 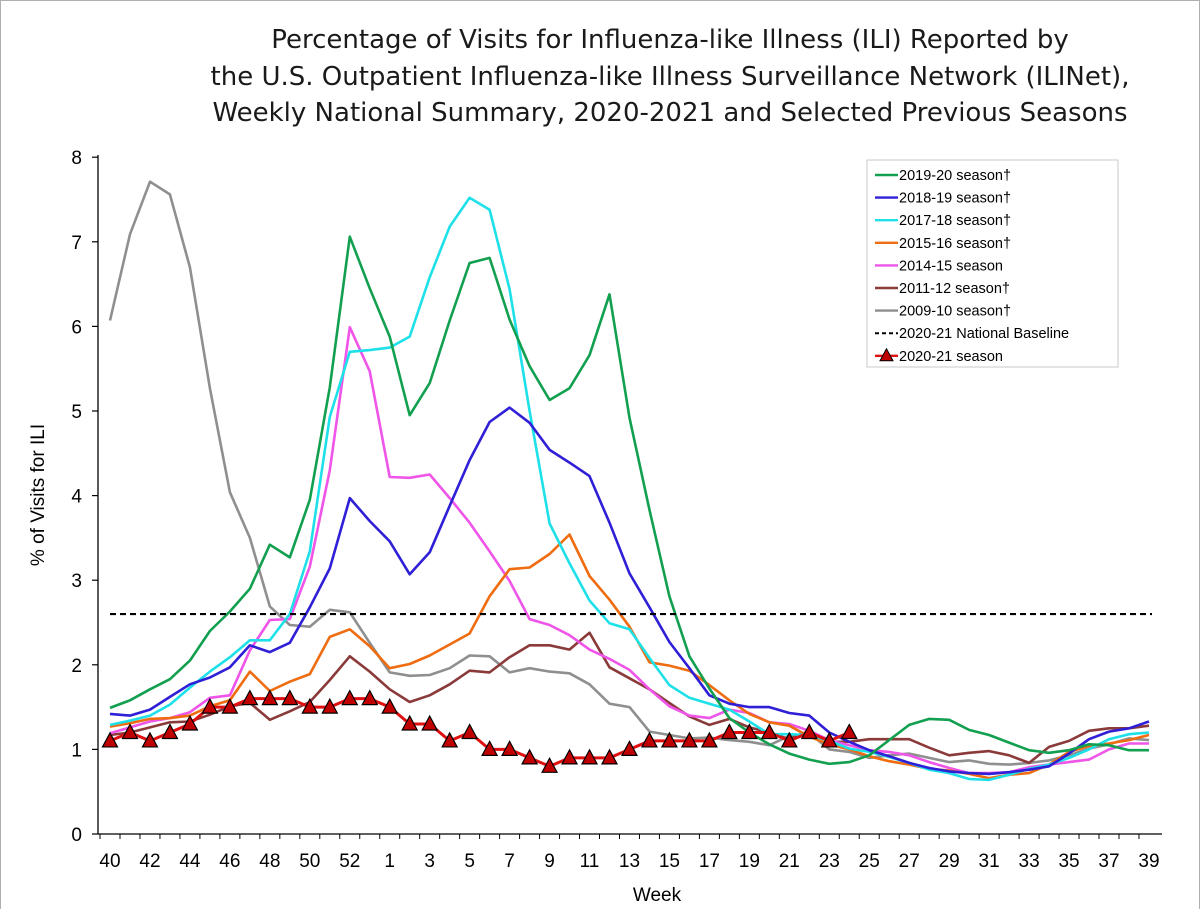 What do you see at coordinates (429, 861) in the screenshot?
I see `x-tick-label: 3` at bounding box center [429, 861].